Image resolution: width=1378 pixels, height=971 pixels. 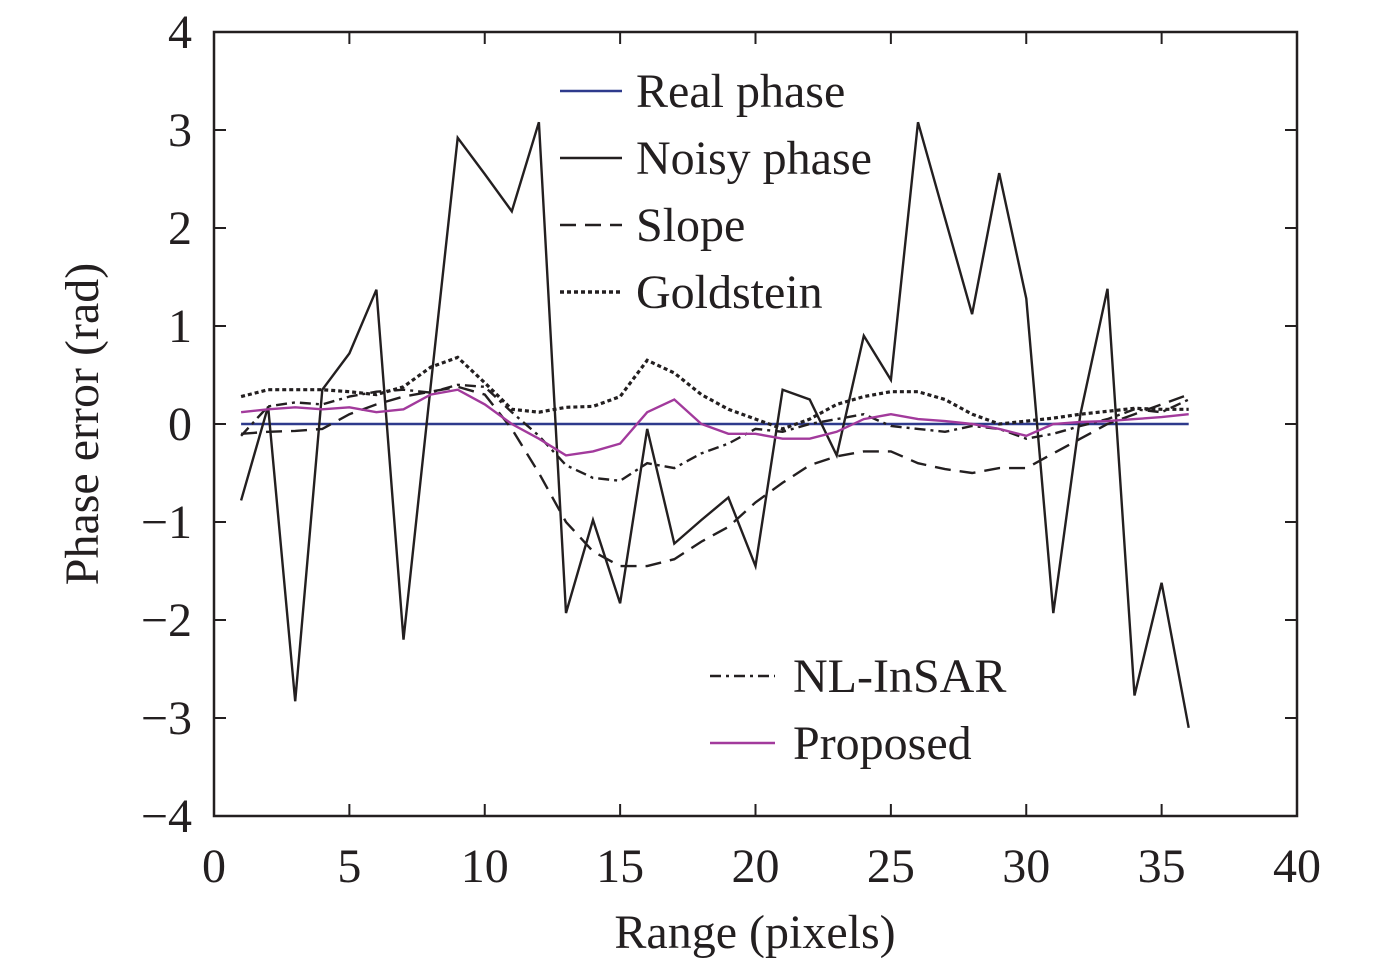 What do you see at coordinates (756, 866) in the screenshot?
I see `x-tick-label: 20` at bounding box center [756, 866].